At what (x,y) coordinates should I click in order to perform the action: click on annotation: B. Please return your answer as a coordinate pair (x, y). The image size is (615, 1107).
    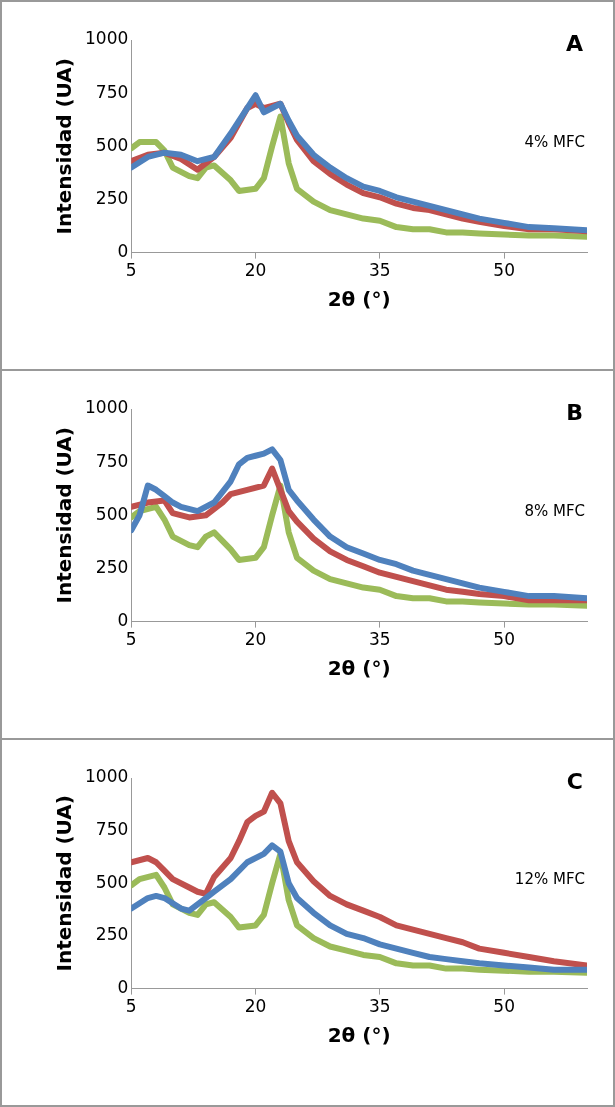
    Looking at the image, I should click on (574, 412).